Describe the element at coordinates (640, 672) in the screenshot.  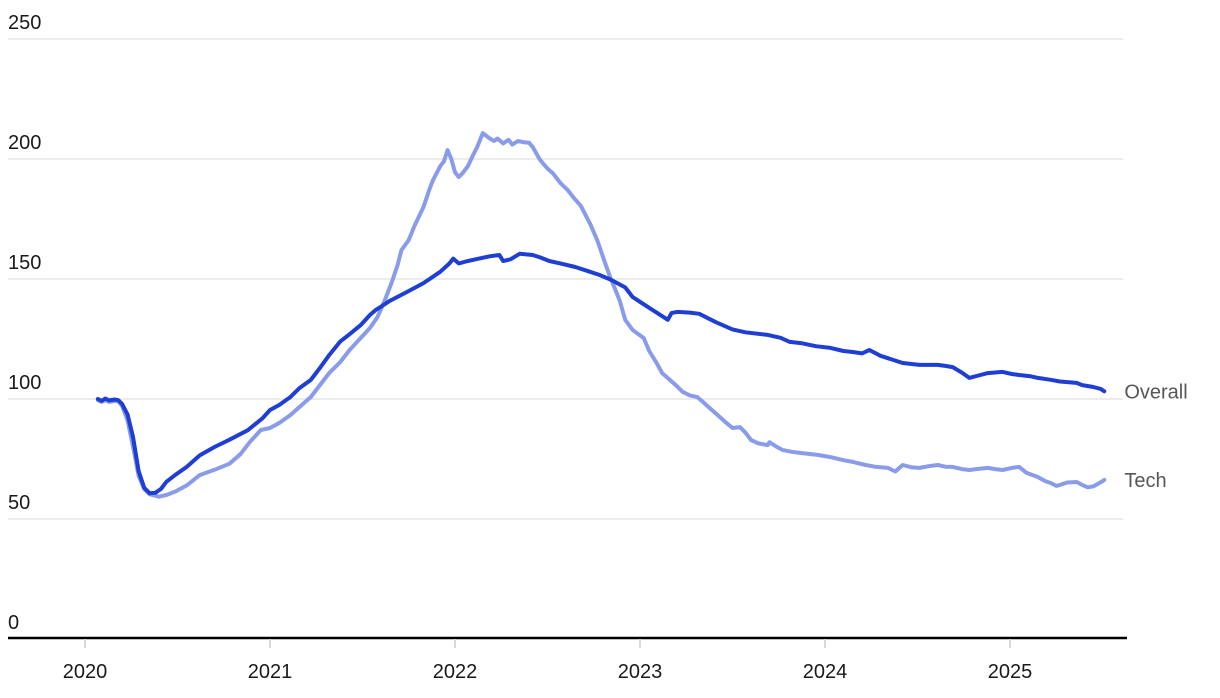
I see `x-axis-label-2023: 2023` at that location.